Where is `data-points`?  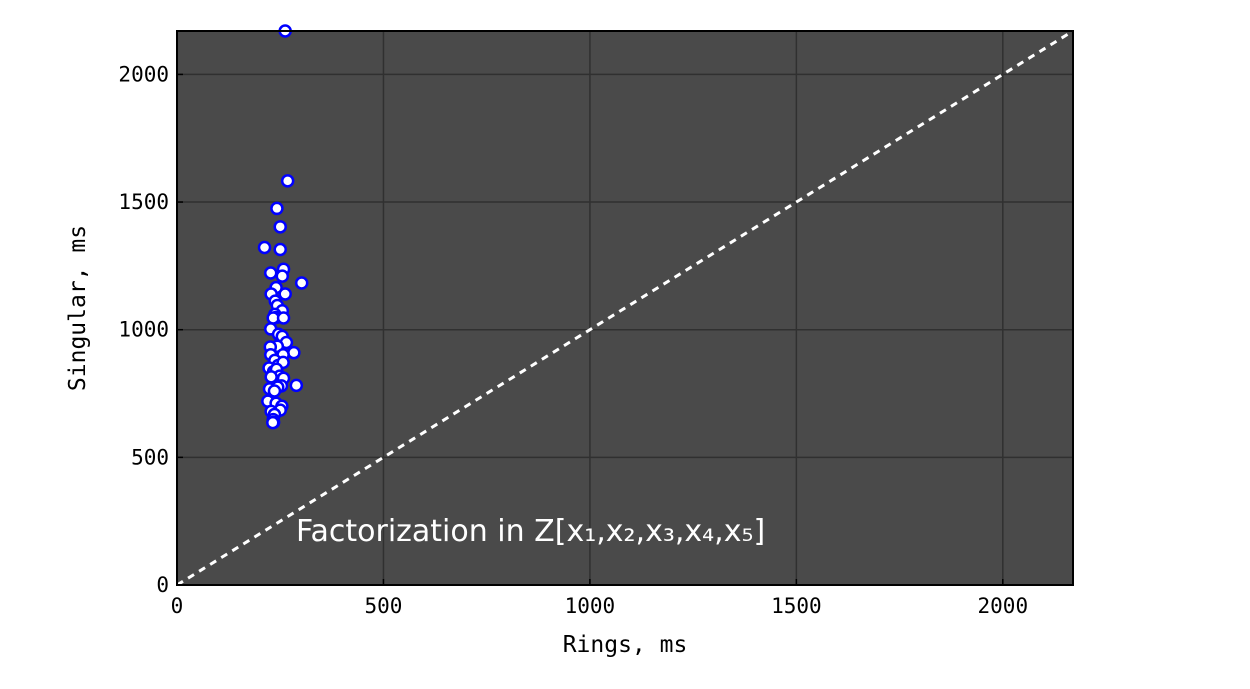 data-points is located at coordinates (283, 227).